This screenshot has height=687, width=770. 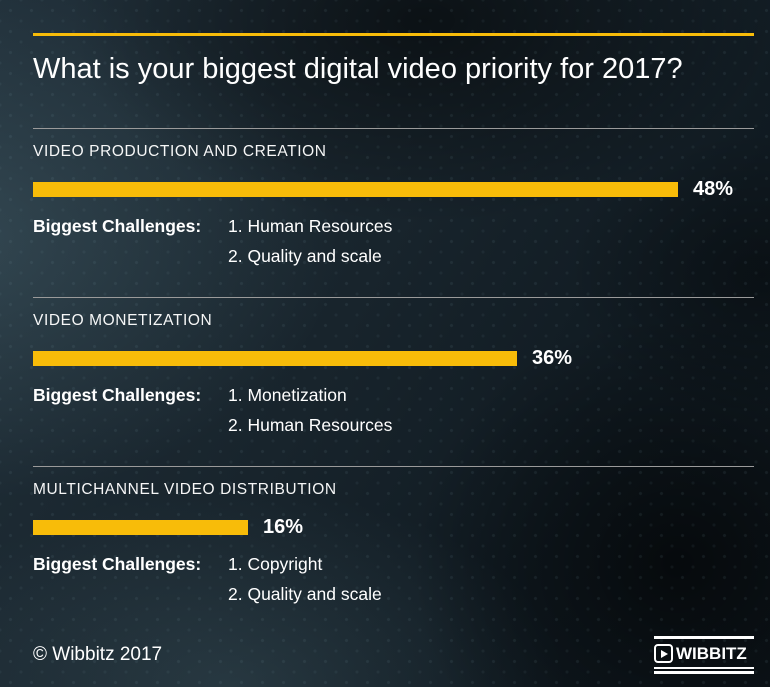 What do you see at coordinates (140, 527) in the screenshot?
I see `bar-multichannel-distribution` at bounding box center [140, 527].